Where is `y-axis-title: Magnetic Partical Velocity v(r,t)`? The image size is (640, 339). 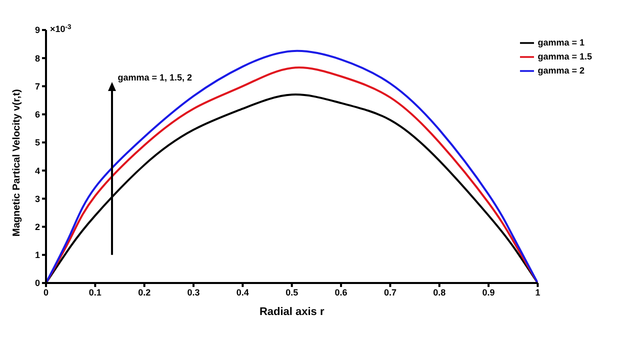
y-axis-title: Magnetic Partical Velocity v(r,t) is located at coordinates (17, 162).